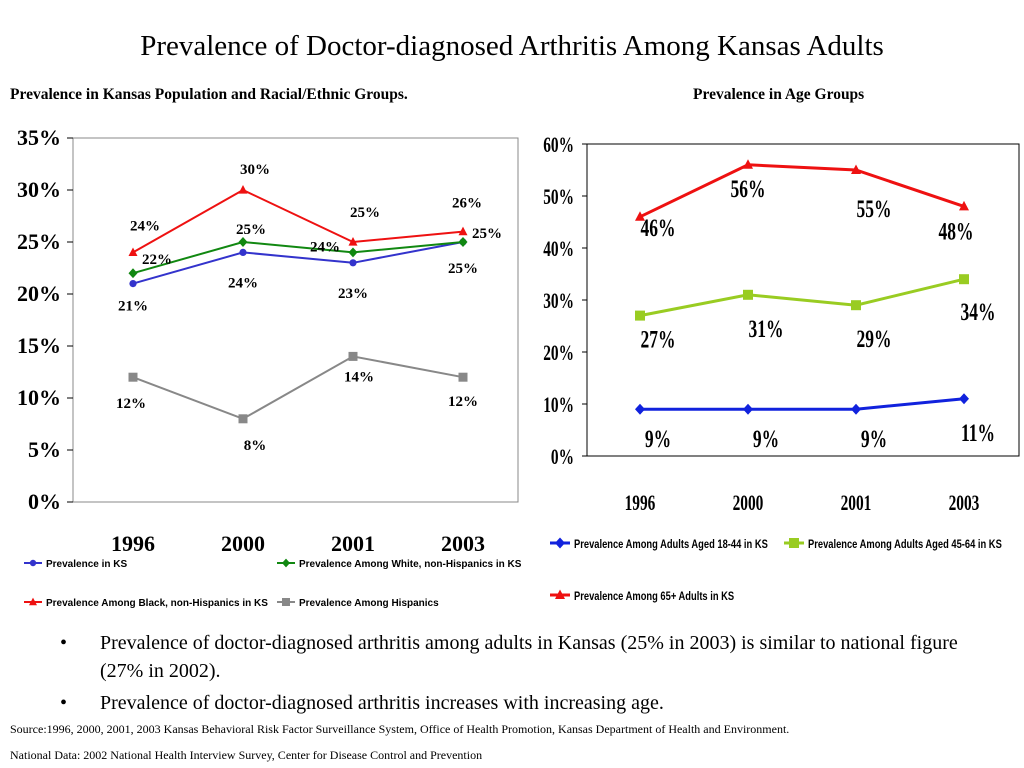  I want to click on series-group: 12% 8% 14% 12%, so click(297, 402).